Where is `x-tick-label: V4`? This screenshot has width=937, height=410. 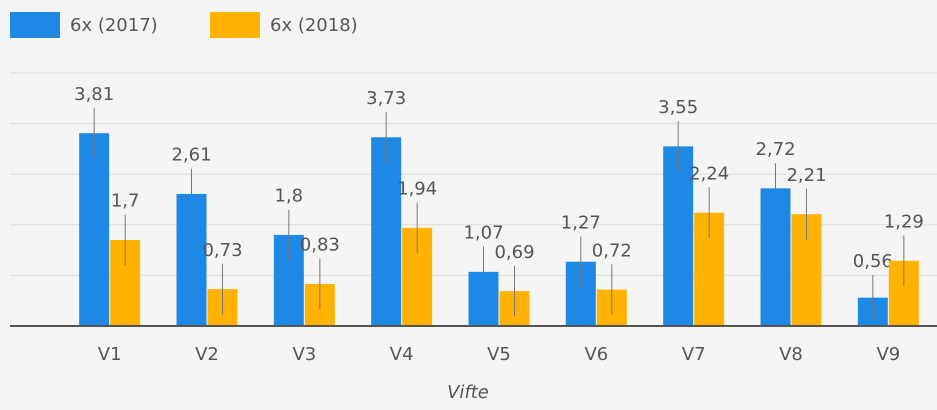
x-tick-label: V4 is located at coordinates (402, 354).